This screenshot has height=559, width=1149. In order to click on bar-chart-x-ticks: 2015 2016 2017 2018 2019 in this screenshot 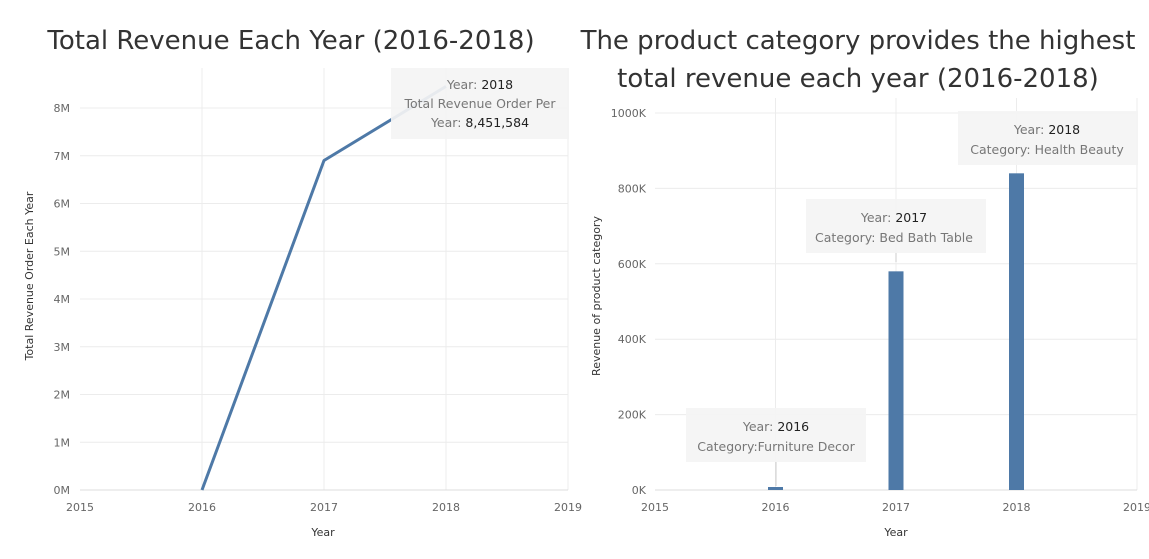, I will do `click(895, 507)`.